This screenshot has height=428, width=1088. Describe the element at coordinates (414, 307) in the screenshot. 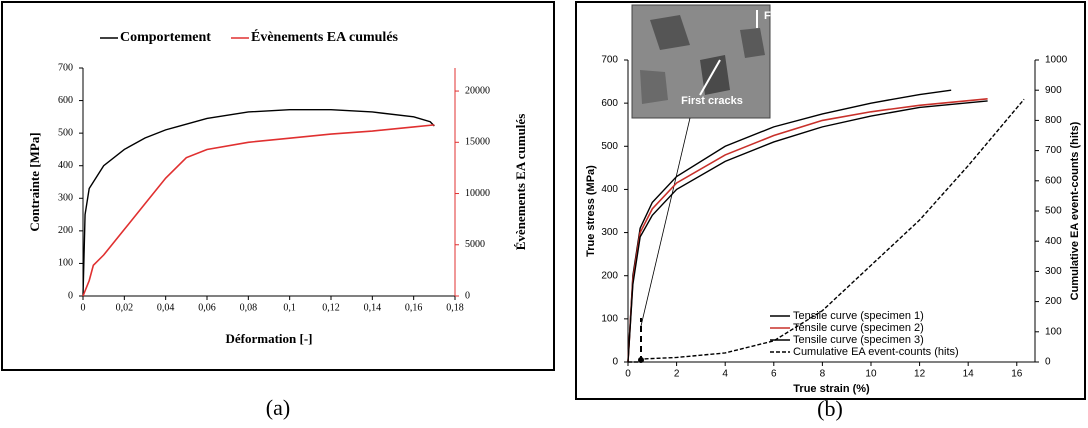

I see `x-tick-label: 0,16` at that location.